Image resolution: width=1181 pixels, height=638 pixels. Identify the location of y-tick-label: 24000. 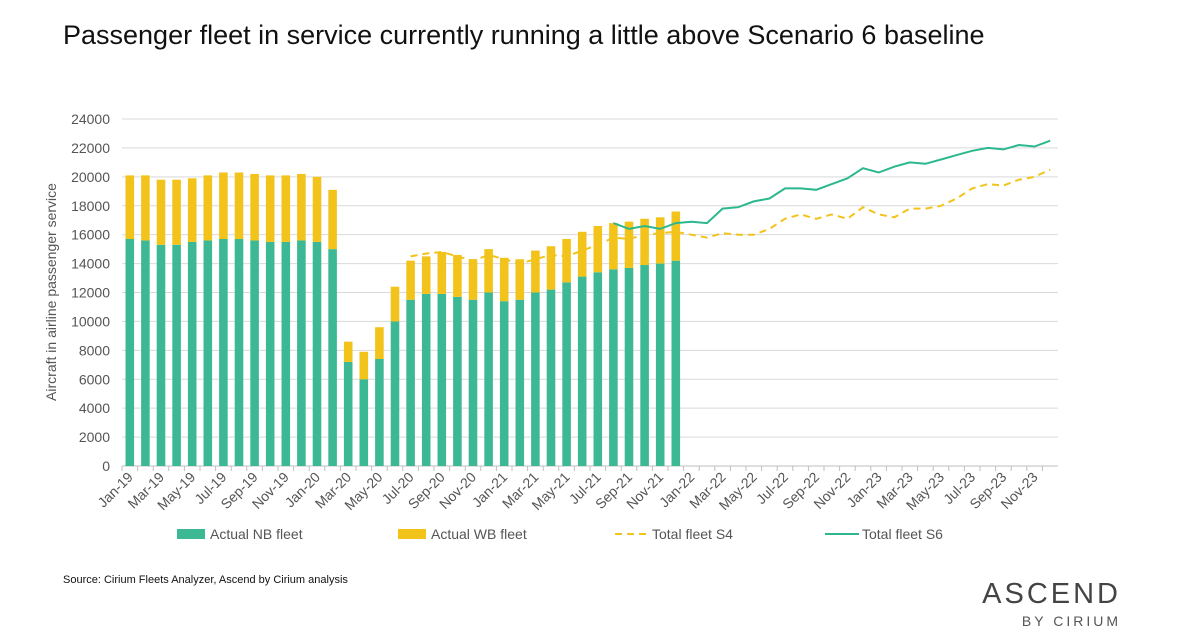
(90, 119).